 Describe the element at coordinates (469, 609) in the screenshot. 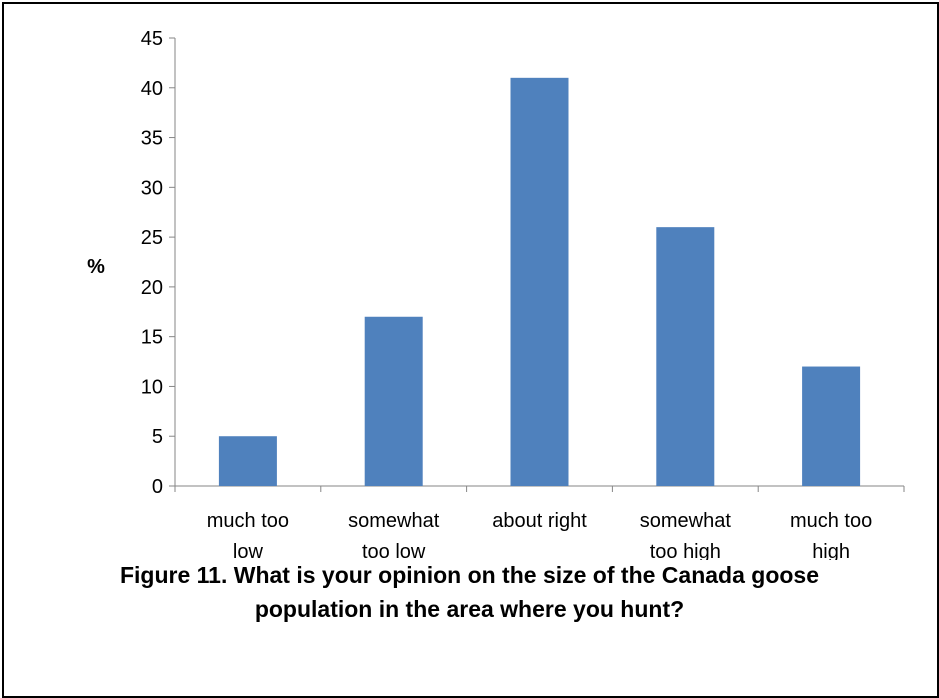

I see `caption-line-2: population in the area where you hunt?` at that location.